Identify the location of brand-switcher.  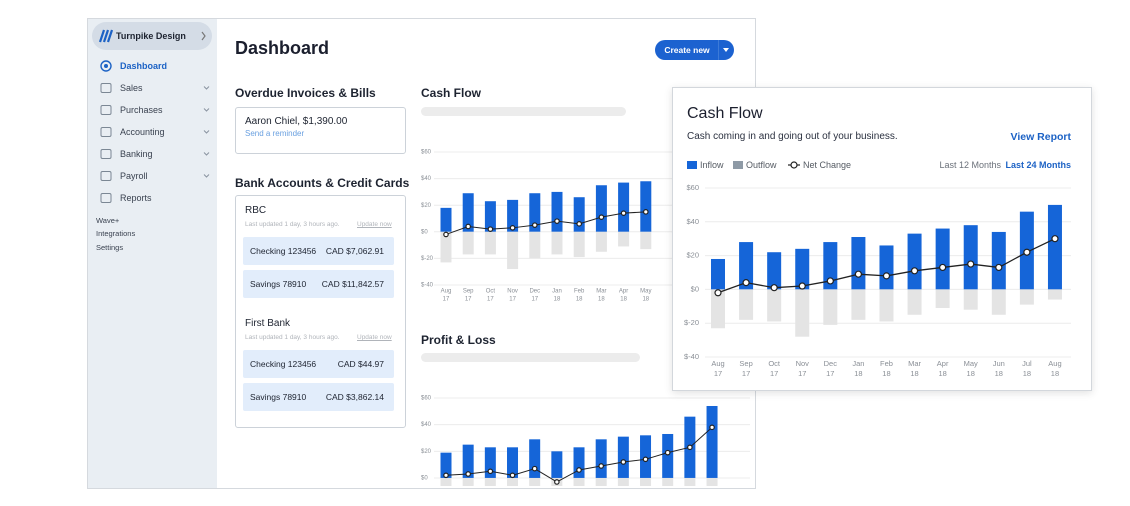
(152, 36).